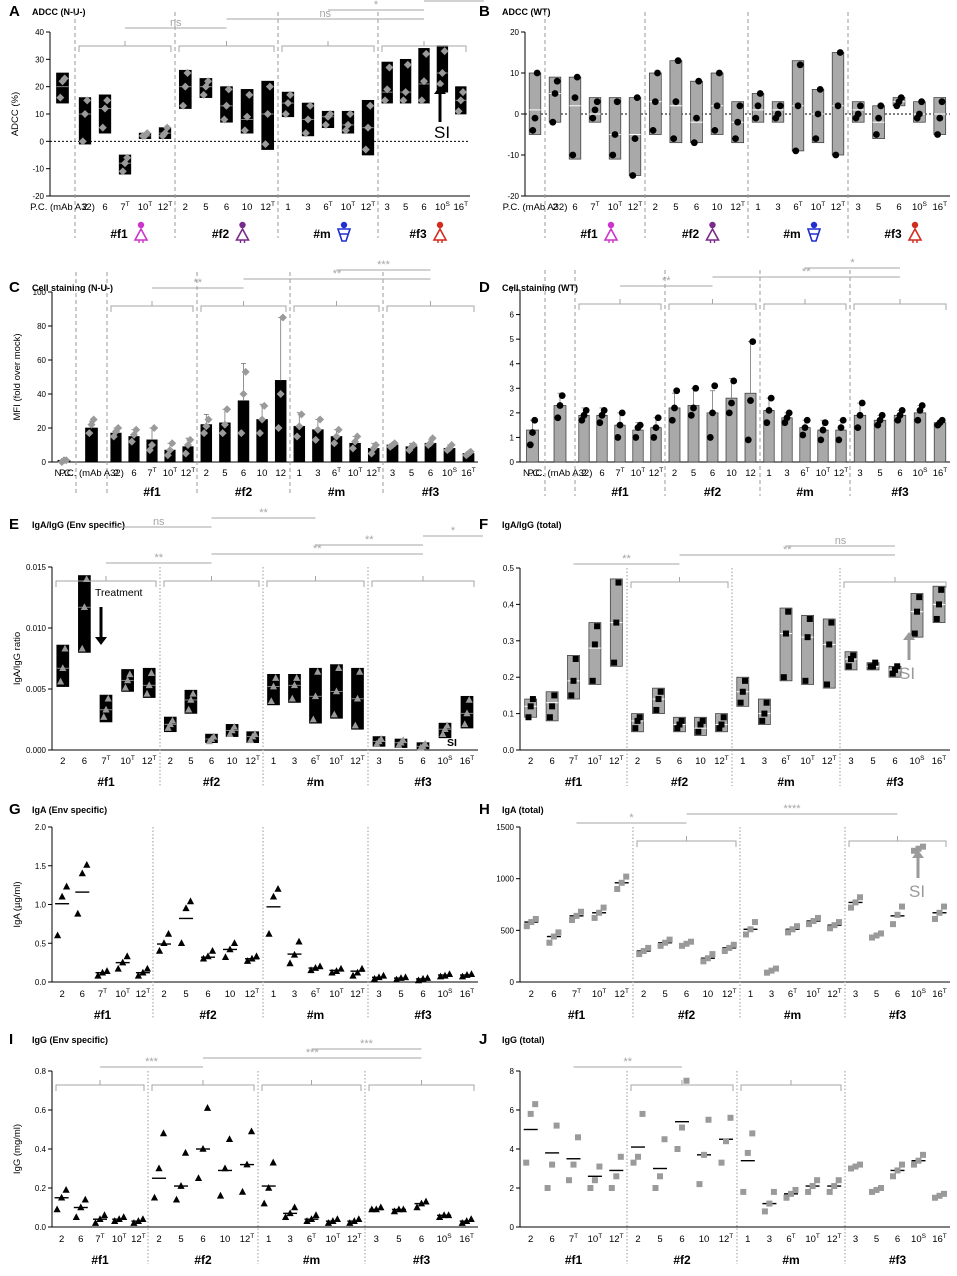 This screenshot has height=1276, width=957. I want to click on bar-f1-7T, so click(125, 164).